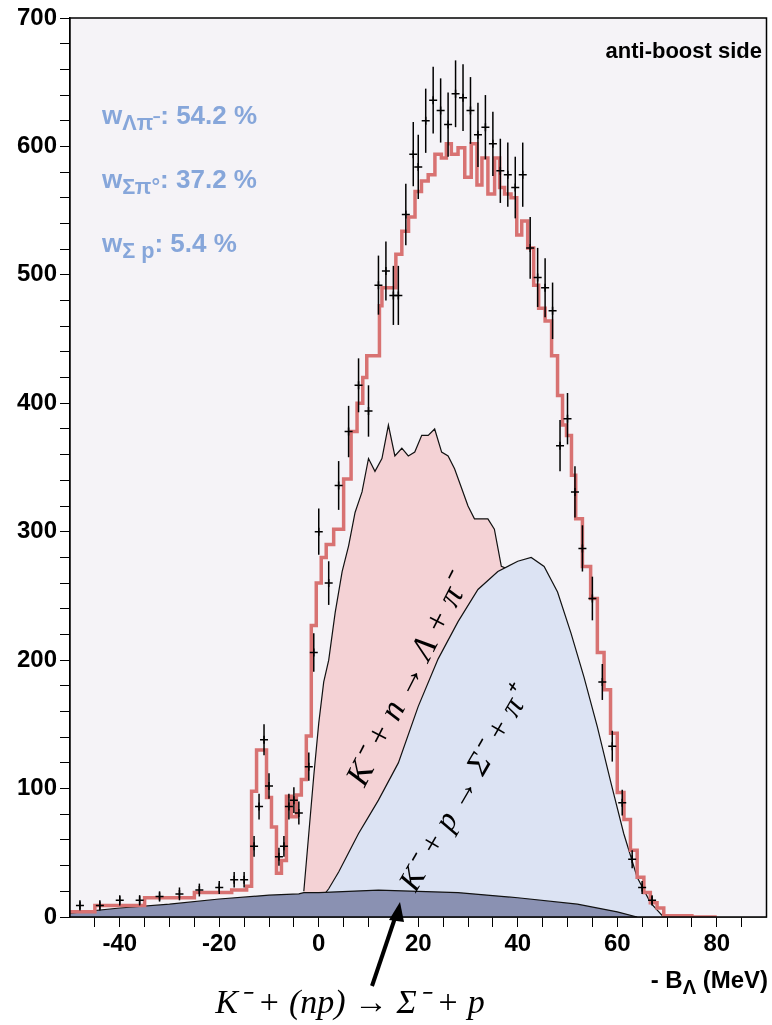 This screenshot has height=1025, width=772. What do you see at coordinates (36, 787) in the screenshot?
I see `y-tick-label: 100` at bounding box center [36, 787].